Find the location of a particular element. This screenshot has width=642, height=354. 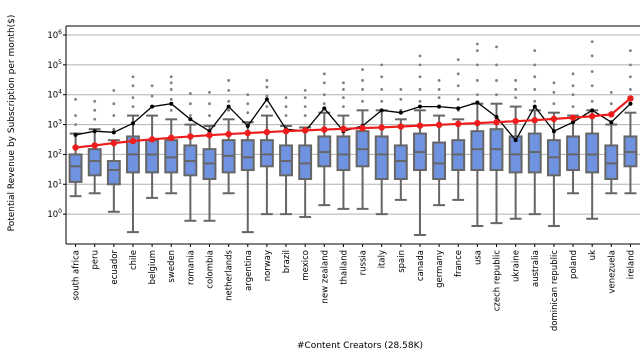

y-tick-label: 10² is located at coordinates (54, 154).